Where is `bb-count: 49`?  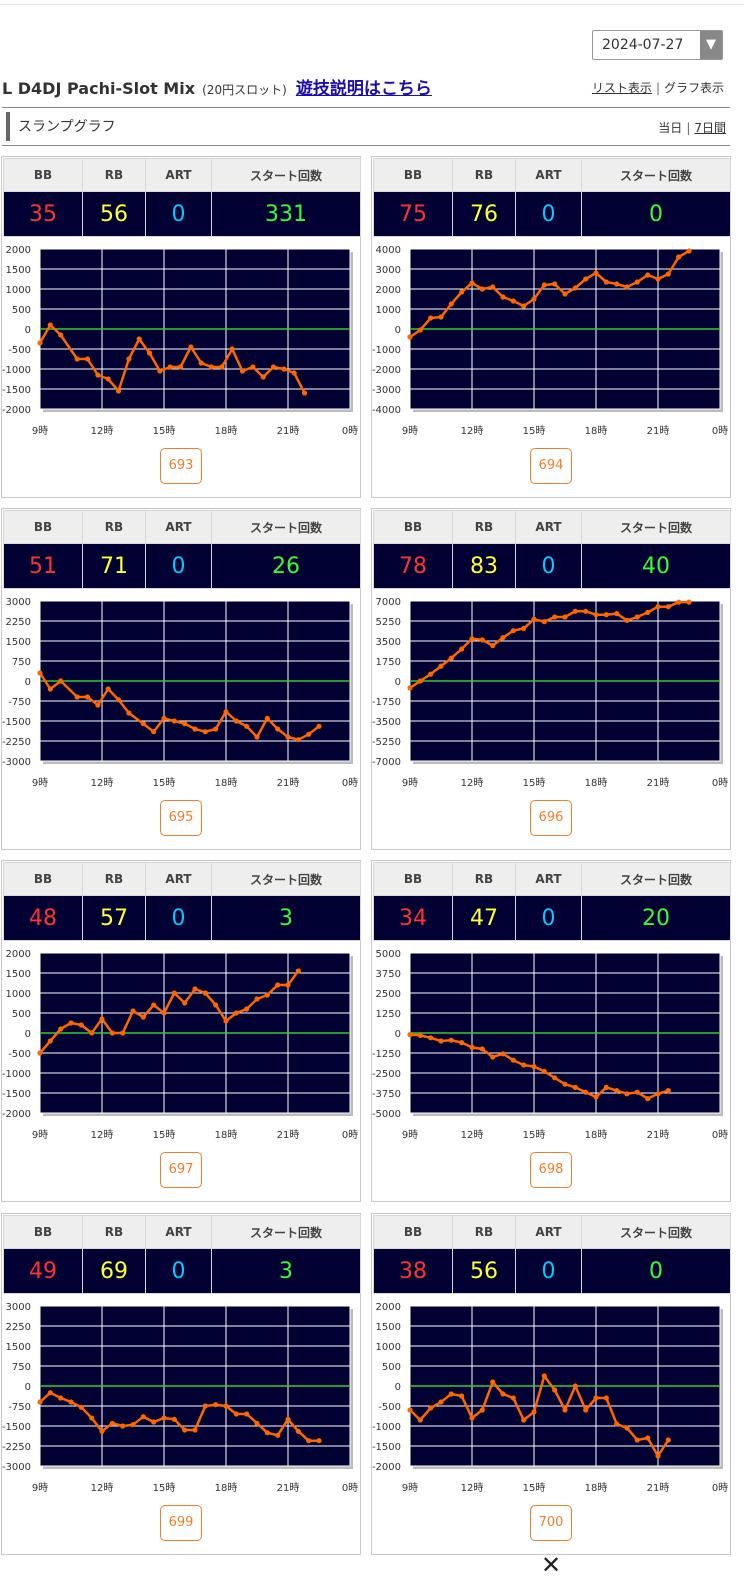
bb-count: 49 is located at coordinates (43, 1271).